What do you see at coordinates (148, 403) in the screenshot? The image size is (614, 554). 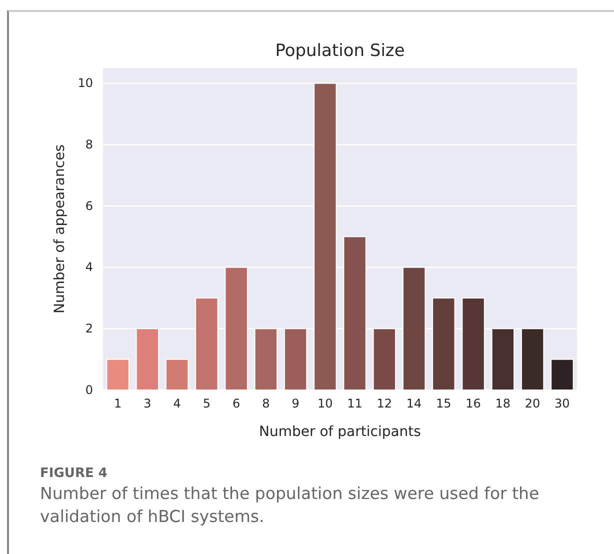 I see `x-tick-label: 3` at bounding box center [148, 403].